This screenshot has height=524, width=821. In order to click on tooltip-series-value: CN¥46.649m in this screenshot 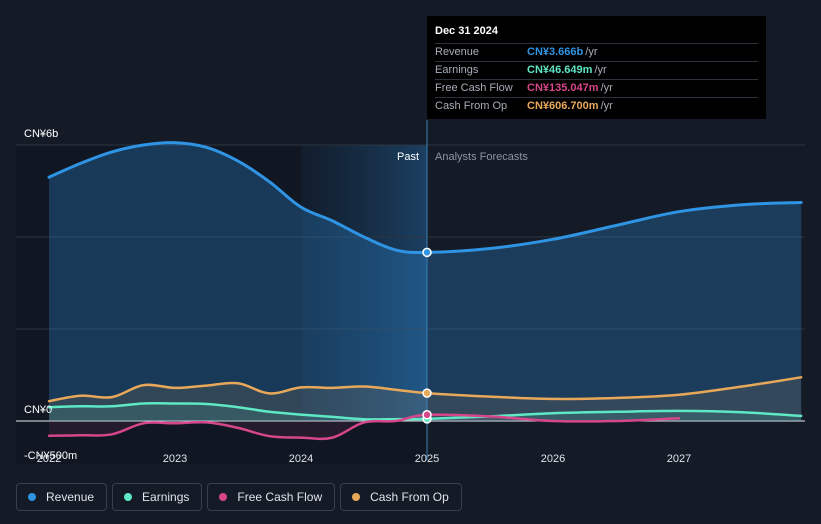, I will do `click(560, 70)`.